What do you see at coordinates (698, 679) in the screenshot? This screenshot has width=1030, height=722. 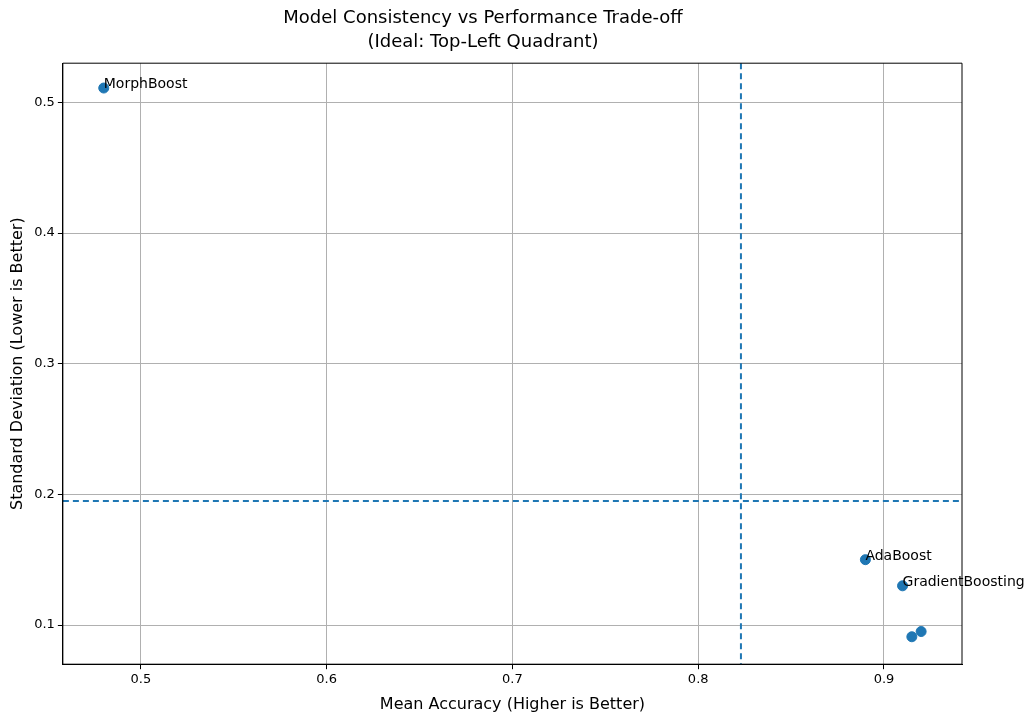 I see `x-tick-label: 0.8` at bounding box center [698, 679].